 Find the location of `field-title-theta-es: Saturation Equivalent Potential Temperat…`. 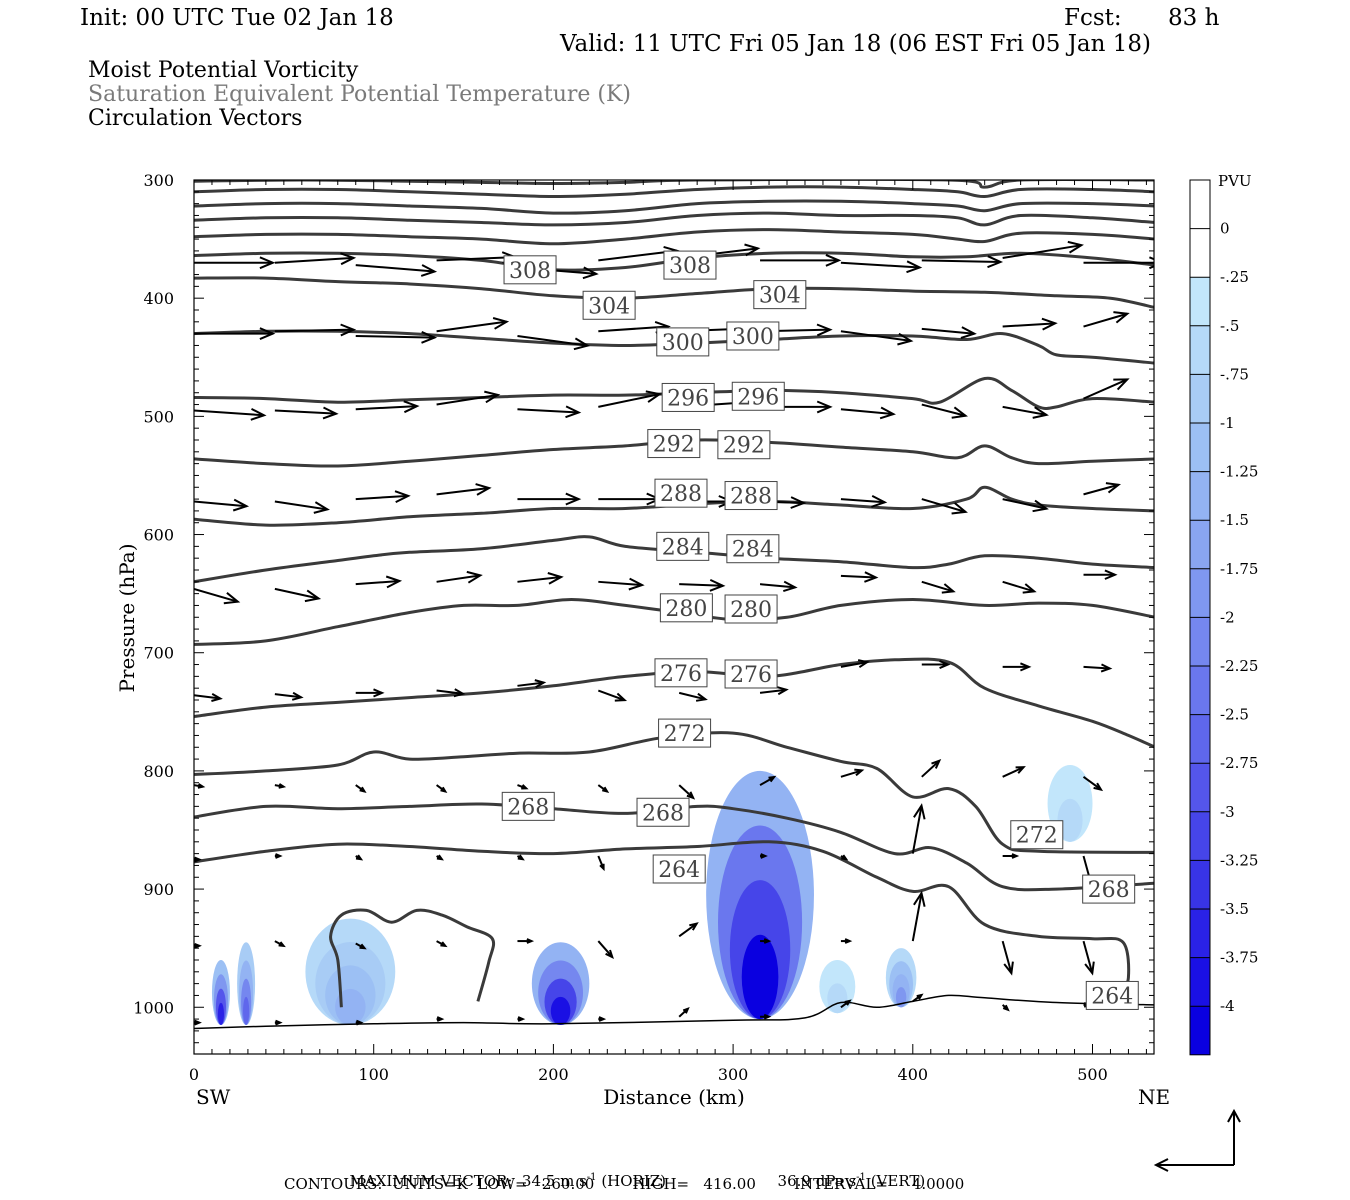

field-title-theta-es: Saturation Equivalent Potential Temperat… is located at coordinates (359, 94).